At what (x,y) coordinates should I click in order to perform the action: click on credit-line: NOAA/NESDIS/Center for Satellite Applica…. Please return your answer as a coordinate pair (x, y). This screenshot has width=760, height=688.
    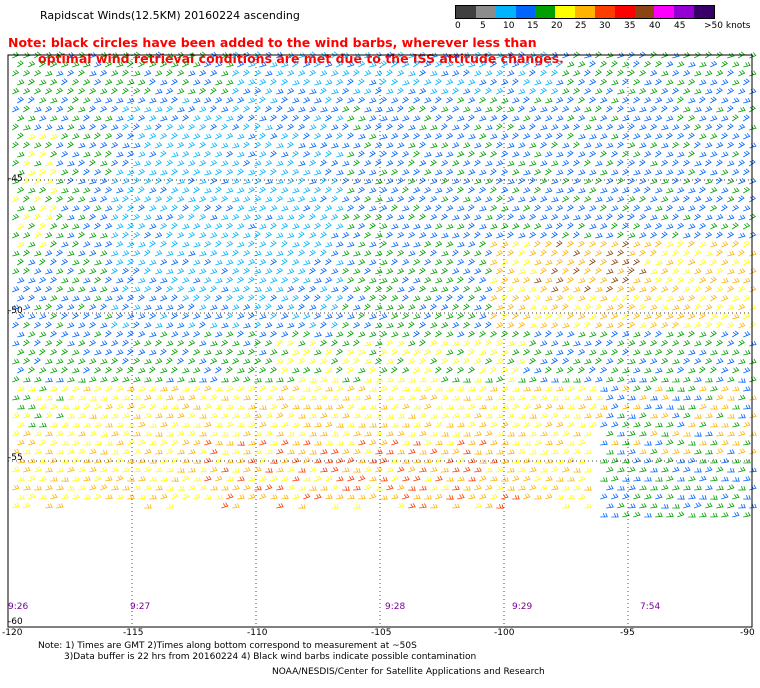
    Looking at the image, I should click on (408, 672).